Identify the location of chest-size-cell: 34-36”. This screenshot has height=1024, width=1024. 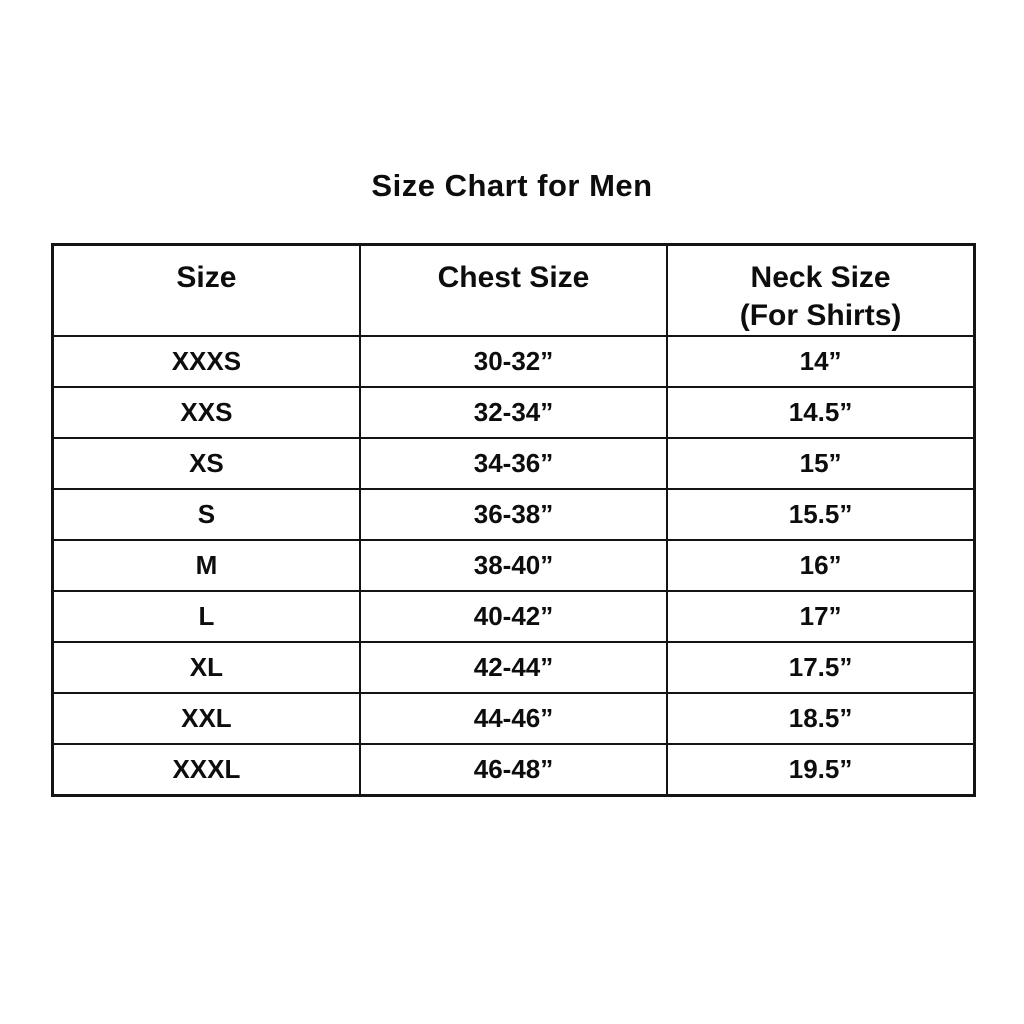
(513, 463).